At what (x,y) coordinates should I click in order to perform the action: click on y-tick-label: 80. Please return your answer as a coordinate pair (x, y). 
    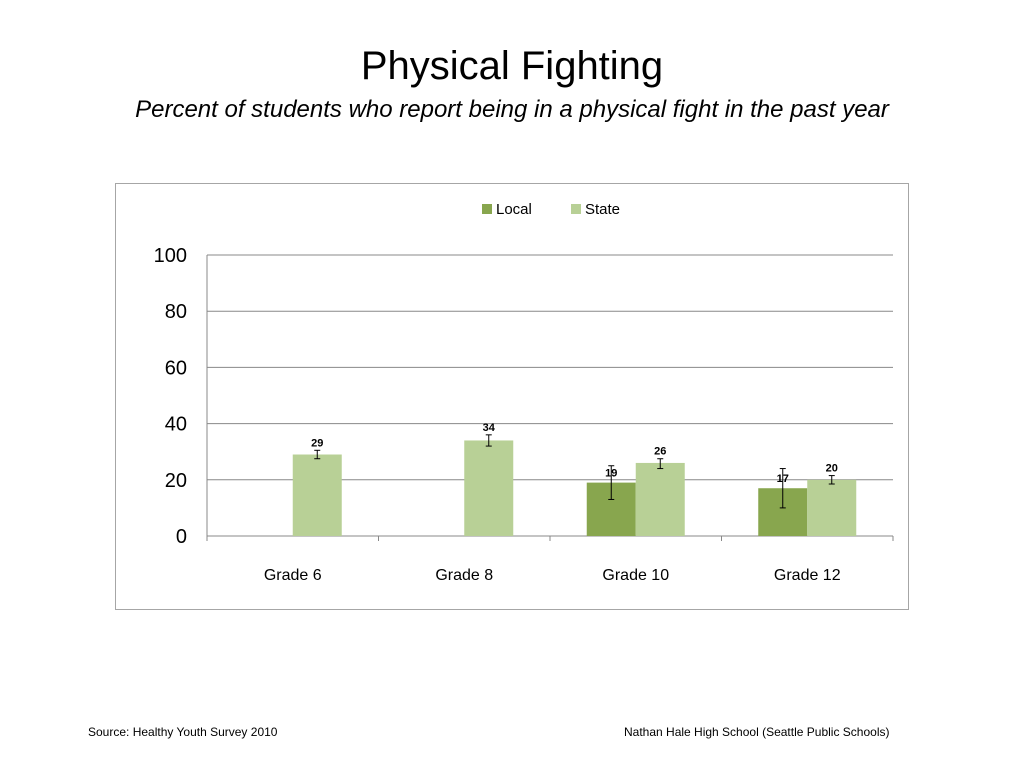
    Looking at the image, I should click on (176, 312).